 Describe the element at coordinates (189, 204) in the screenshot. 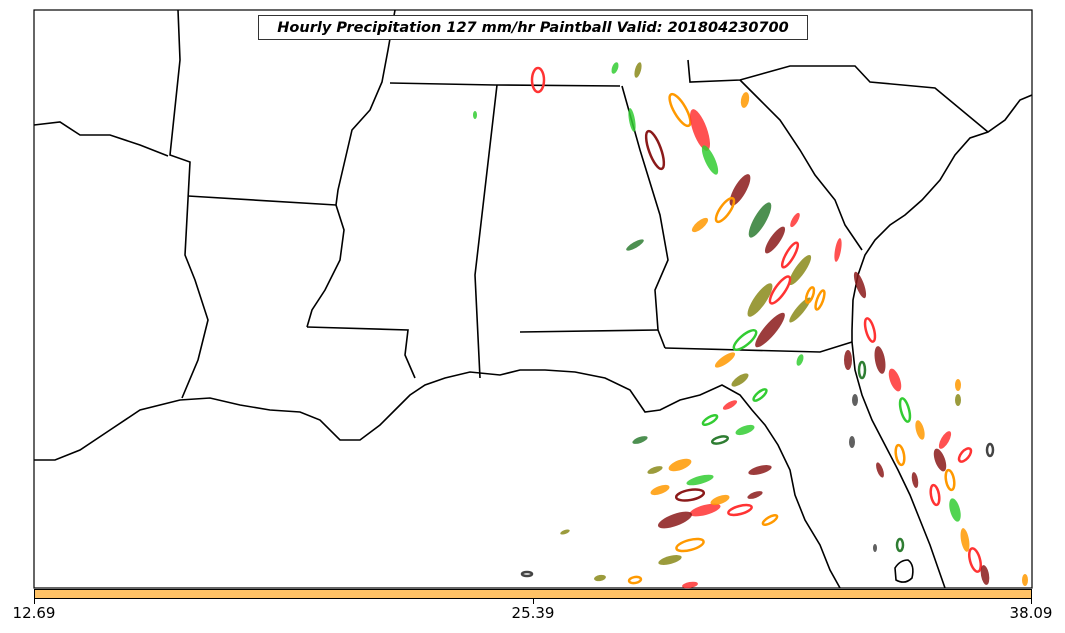

I see `texas-louisiana-border` at that location.